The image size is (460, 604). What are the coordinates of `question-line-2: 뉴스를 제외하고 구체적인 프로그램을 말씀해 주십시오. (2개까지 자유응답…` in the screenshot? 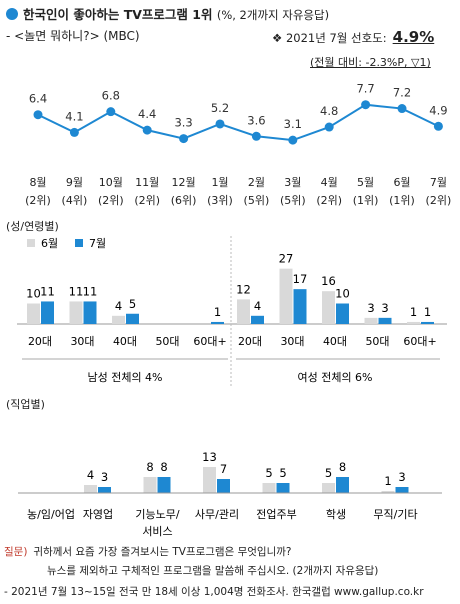 It's located at (213, 571).